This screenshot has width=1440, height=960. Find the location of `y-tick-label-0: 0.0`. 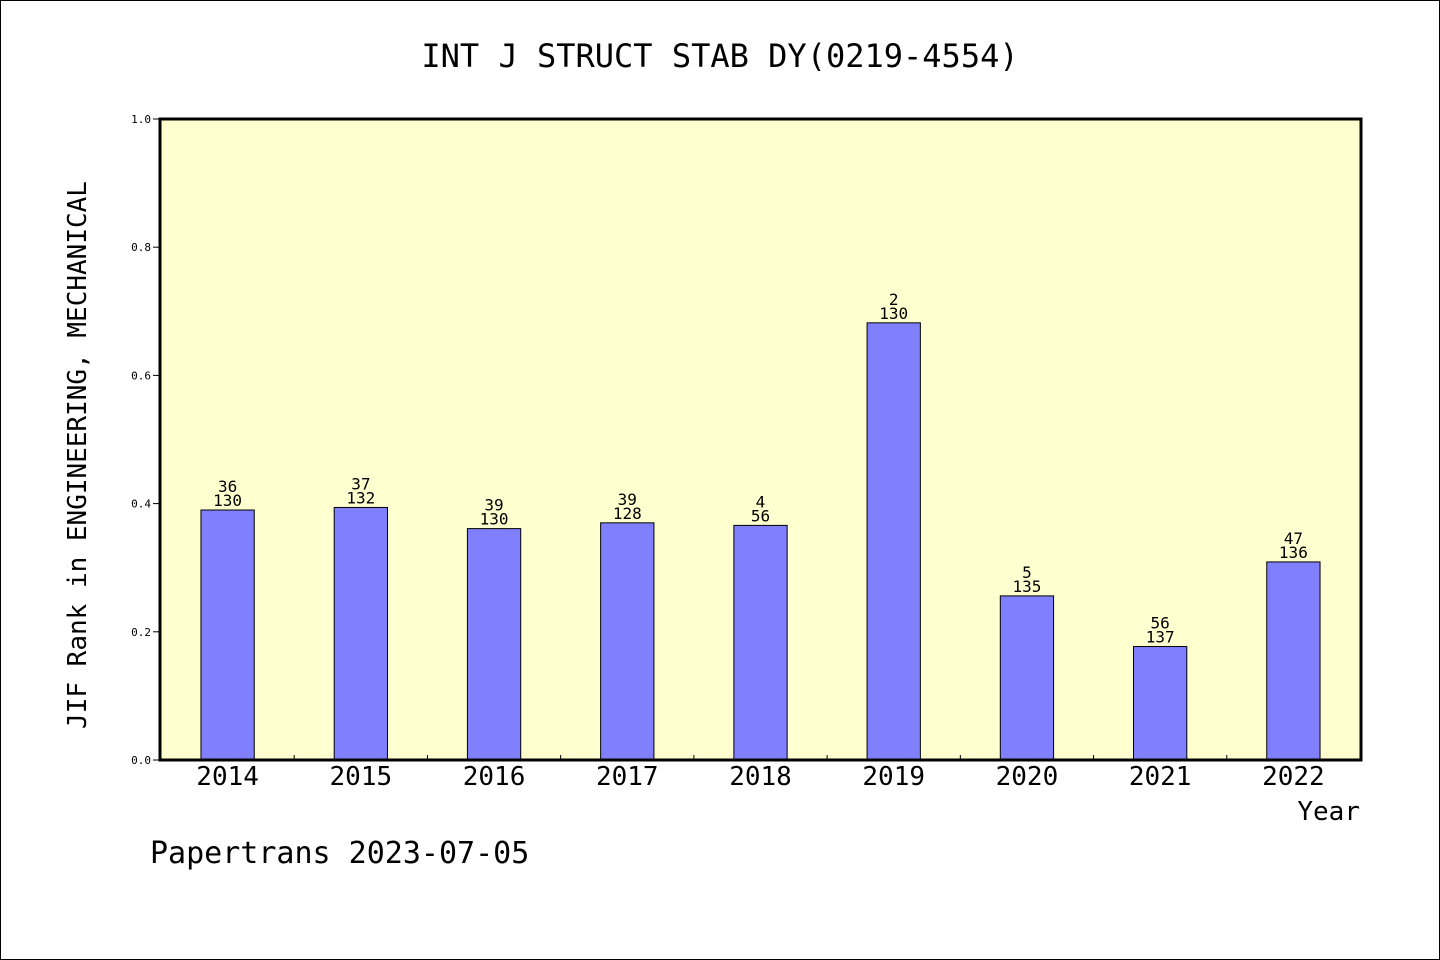

y-tick-label-0: 0.0 is located at coordinates (141, 760).